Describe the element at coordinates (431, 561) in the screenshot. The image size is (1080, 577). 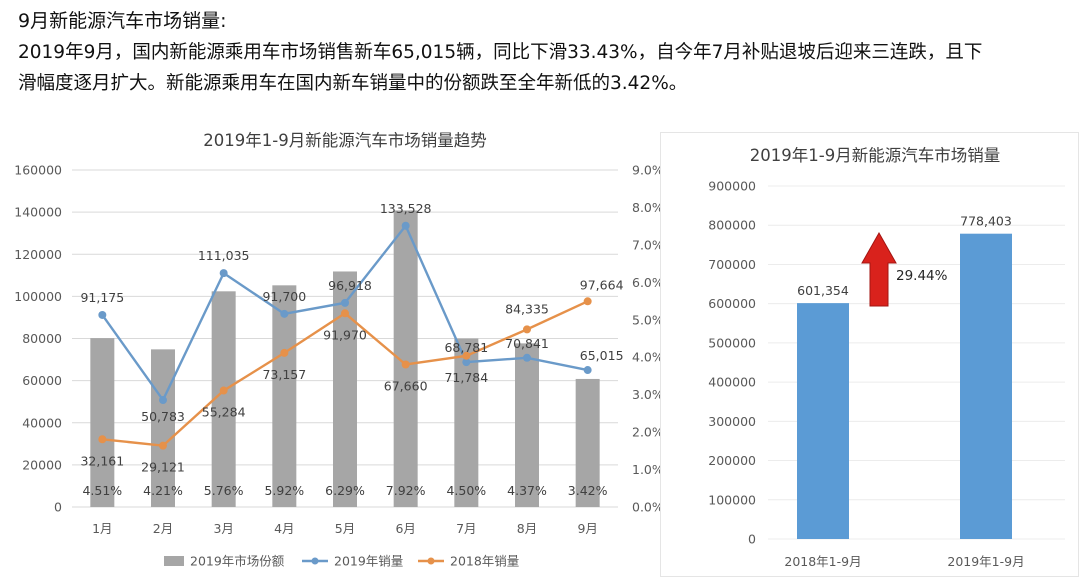
I see `legend-marker-2018` at that location.